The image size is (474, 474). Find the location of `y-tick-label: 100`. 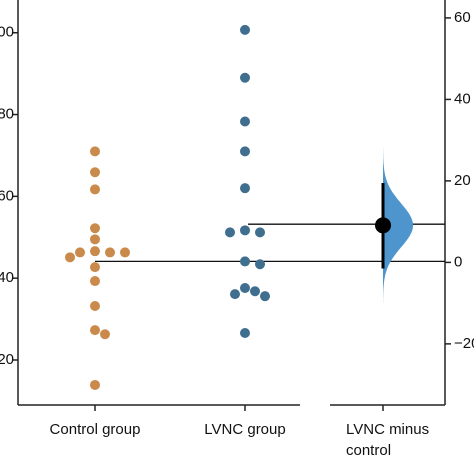

y-tick-label: 100 is located at coordinates (7, 32).